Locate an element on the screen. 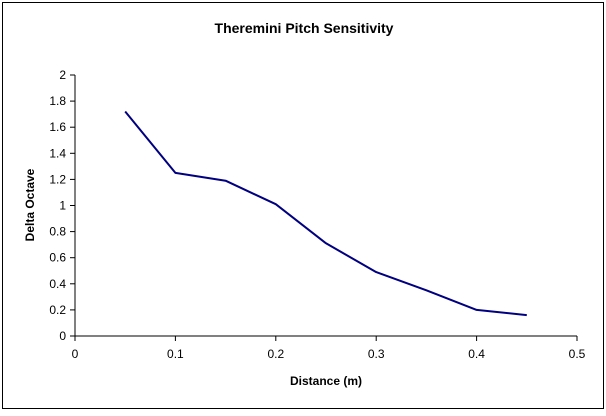  y-axis-title: Delta Octave is located at coordinates (30, 204).